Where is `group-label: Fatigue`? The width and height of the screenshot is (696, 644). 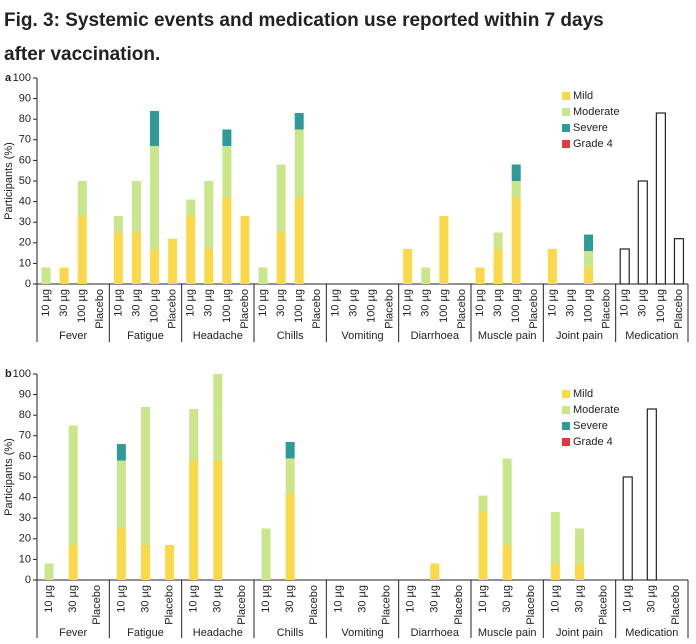 group-label: Fatigue is located at coordinates (145, 633).